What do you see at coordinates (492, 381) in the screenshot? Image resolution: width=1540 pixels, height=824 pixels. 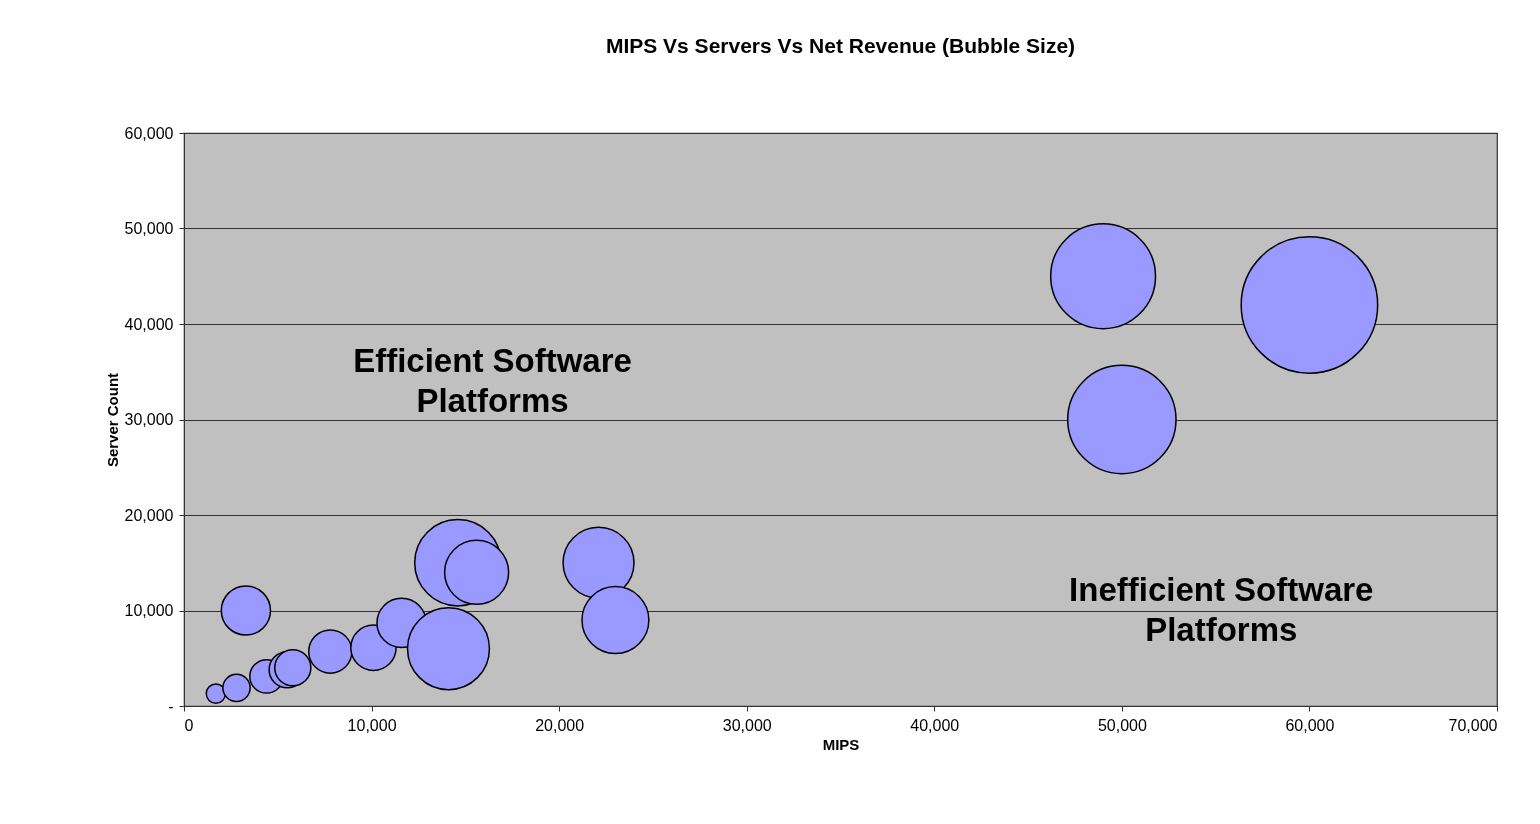 I see `annotation: Efficient Software Platforms` at bounding box center [492, 381].